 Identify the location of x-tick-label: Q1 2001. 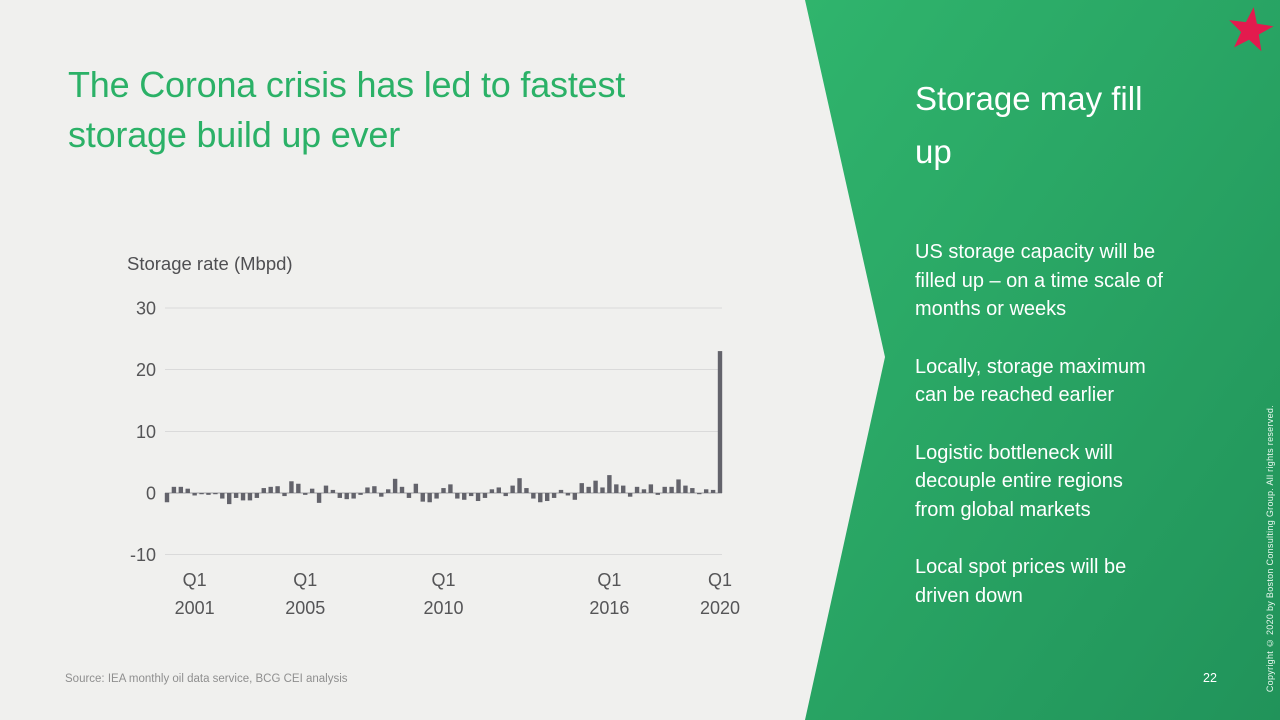
(195, 594).